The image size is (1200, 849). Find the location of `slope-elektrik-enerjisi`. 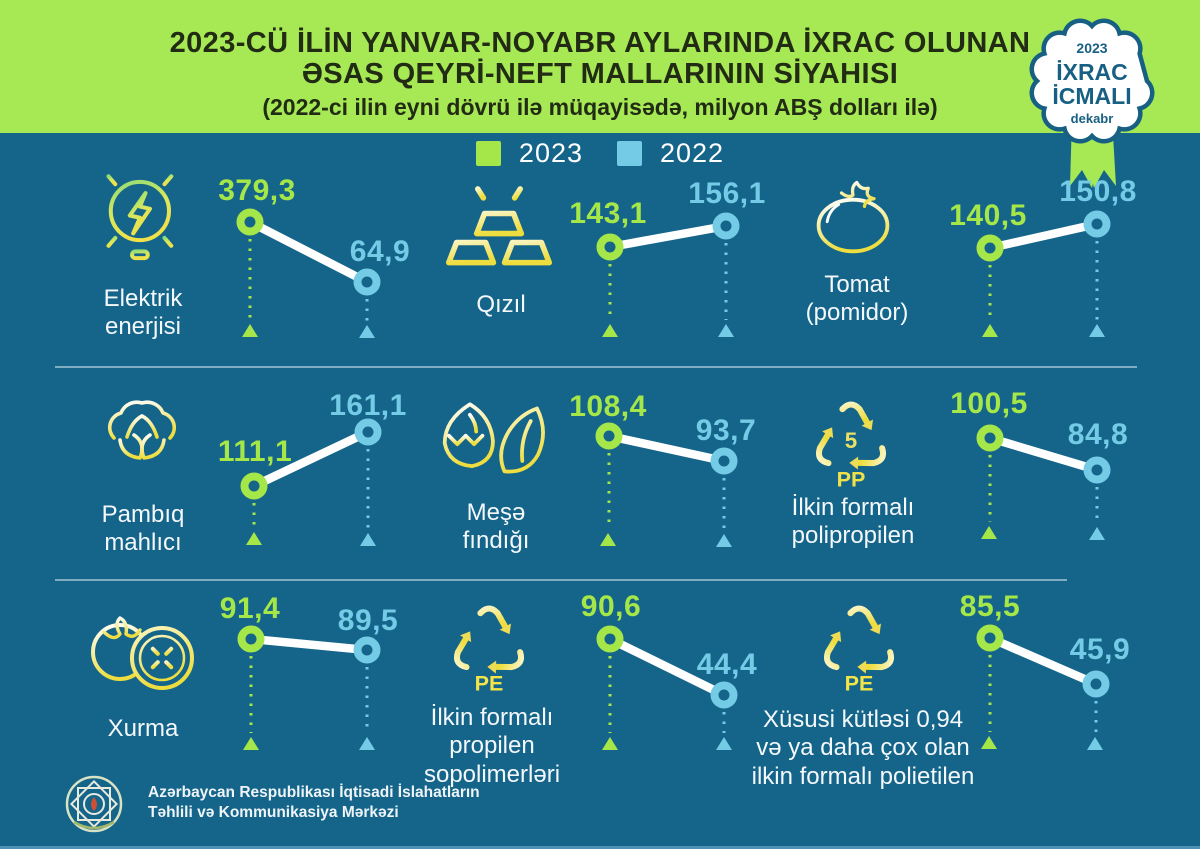

slope-elektrik-enerjisi is located at coordinates (308, 273).